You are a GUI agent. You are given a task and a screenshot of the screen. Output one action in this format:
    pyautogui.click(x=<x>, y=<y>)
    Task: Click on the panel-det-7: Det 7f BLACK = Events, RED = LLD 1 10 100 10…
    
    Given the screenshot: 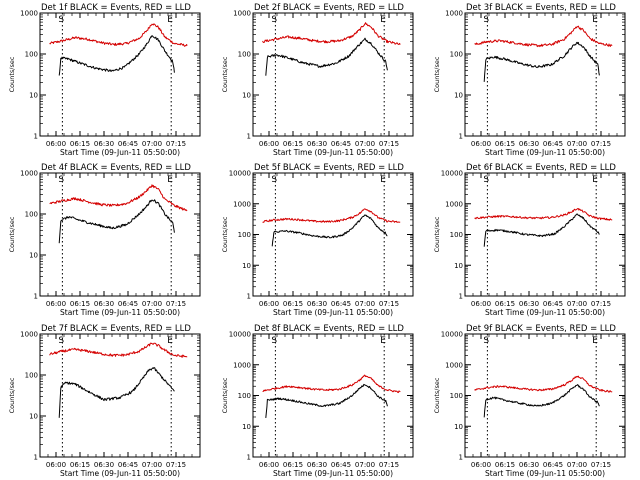 What is the action you would take?
    pyautogui.click(x=104, y=401)
    